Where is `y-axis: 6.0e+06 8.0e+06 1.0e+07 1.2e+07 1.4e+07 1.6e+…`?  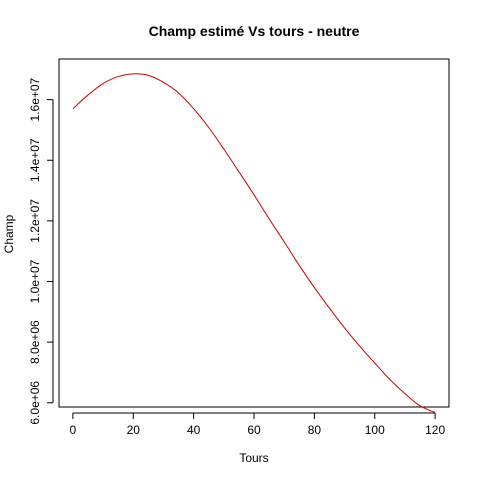 y-axis: 6.0e+06 8.0e+06 1.0e+07 1.2e+07 1.4e+07 1.6e+… is located at coordinates (41, 251).